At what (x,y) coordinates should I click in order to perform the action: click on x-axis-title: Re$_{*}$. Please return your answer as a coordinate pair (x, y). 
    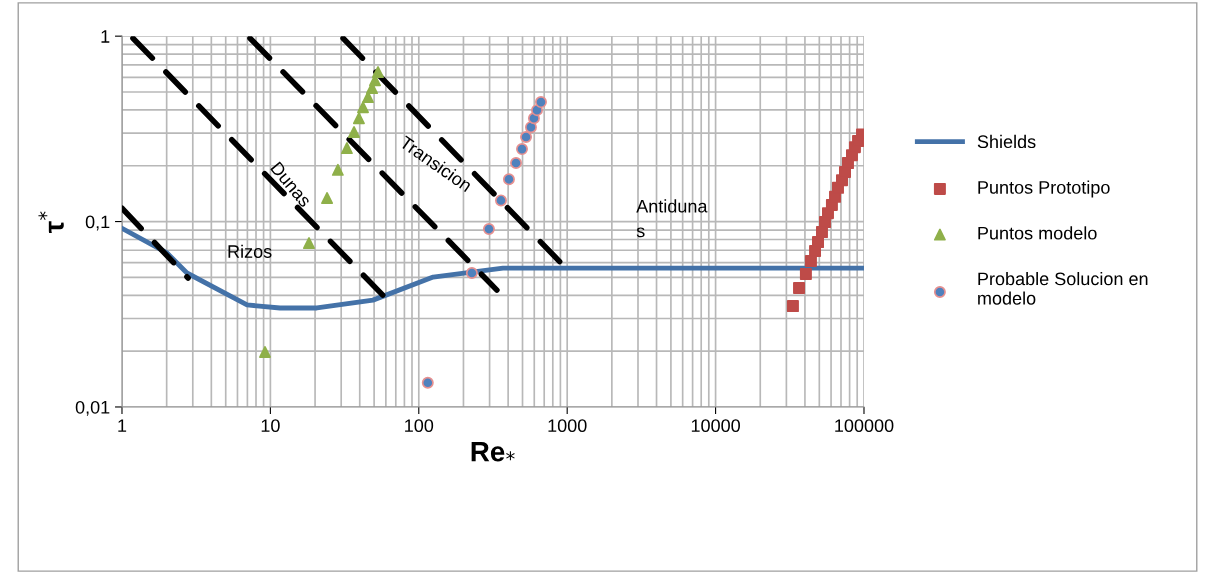
    Looking at the image, I should click on (493, 452).